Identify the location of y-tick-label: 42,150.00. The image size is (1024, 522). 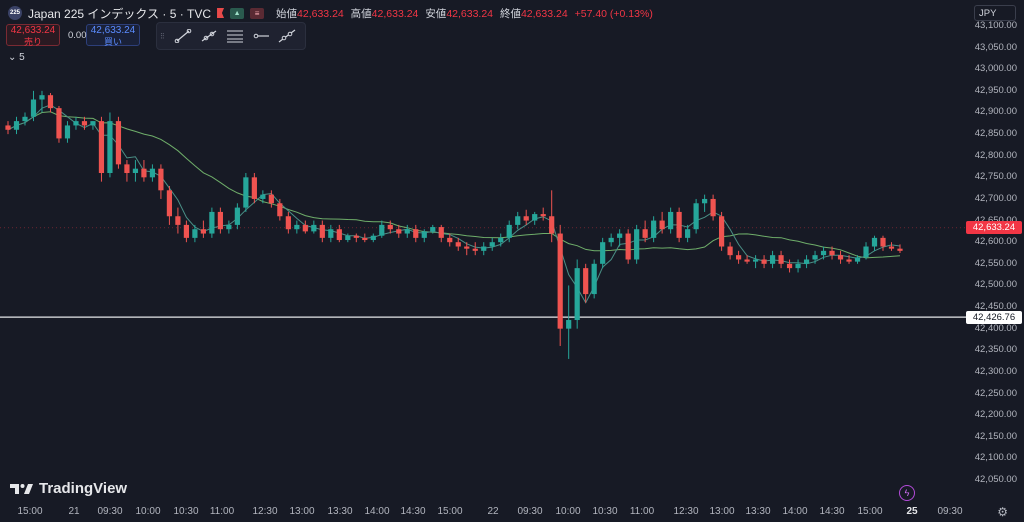
(995, 436).